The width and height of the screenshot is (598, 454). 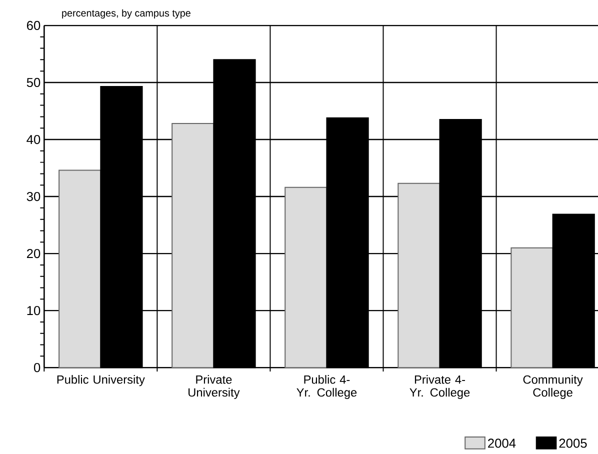 I want to click on y-tick-label: 60, so click(x=33, y=25).